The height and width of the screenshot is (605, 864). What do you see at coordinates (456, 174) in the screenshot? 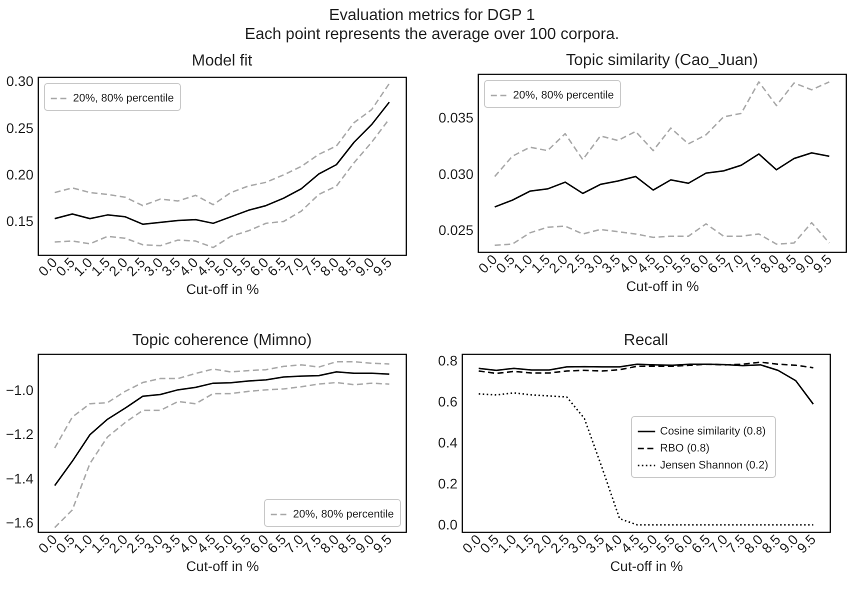
I see `y-tick-label: 0.030` at bounding box center [456, 174].